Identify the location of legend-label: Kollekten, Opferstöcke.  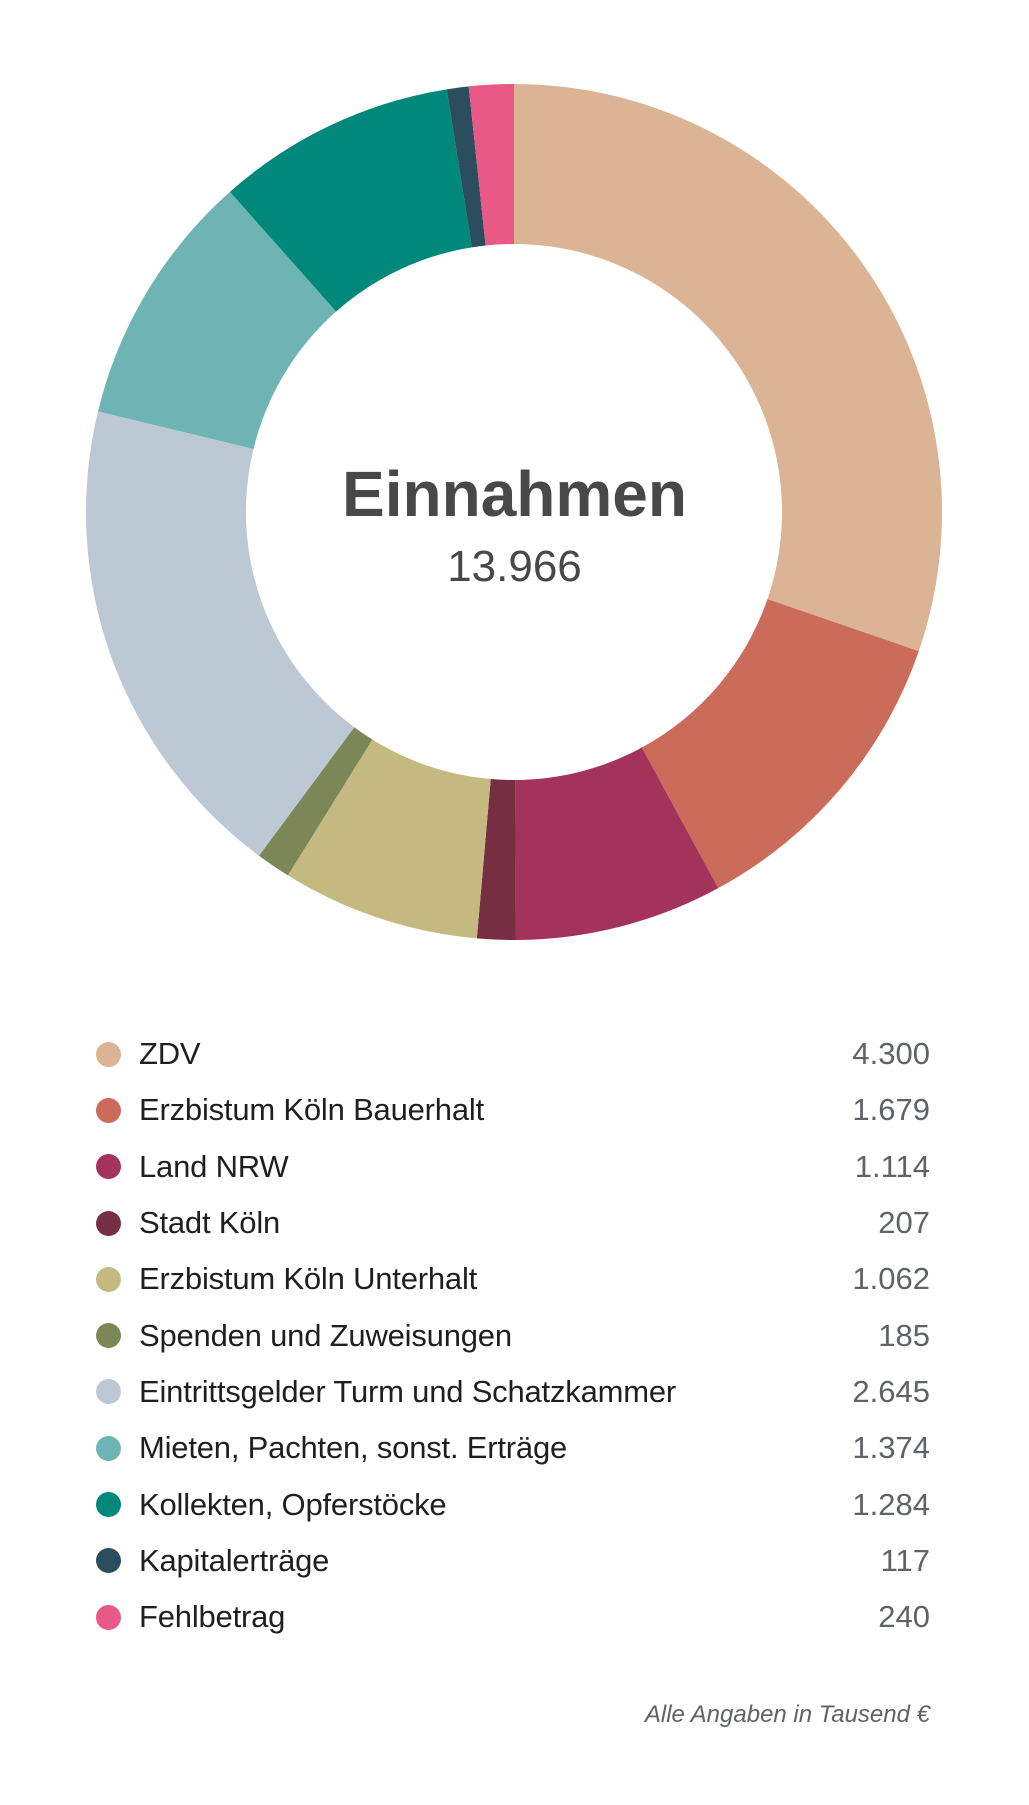
(293, 1504).